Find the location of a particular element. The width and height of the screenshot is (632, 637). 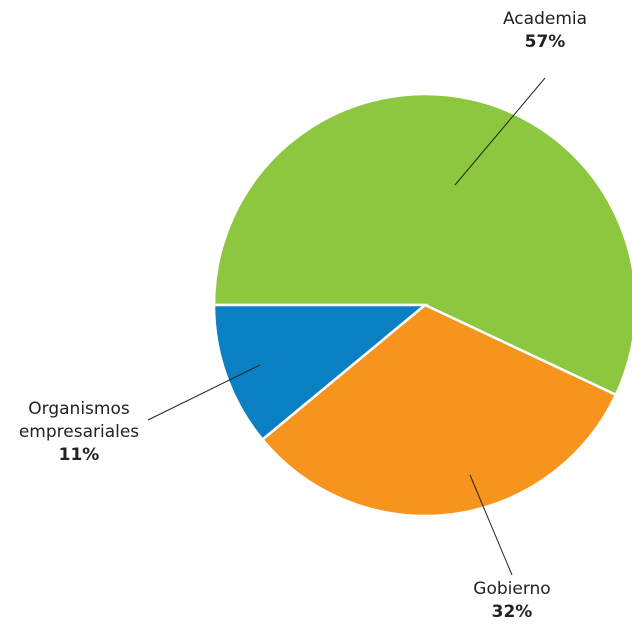

category-name: Organismos empresariales is located at coordinates (79, 420).